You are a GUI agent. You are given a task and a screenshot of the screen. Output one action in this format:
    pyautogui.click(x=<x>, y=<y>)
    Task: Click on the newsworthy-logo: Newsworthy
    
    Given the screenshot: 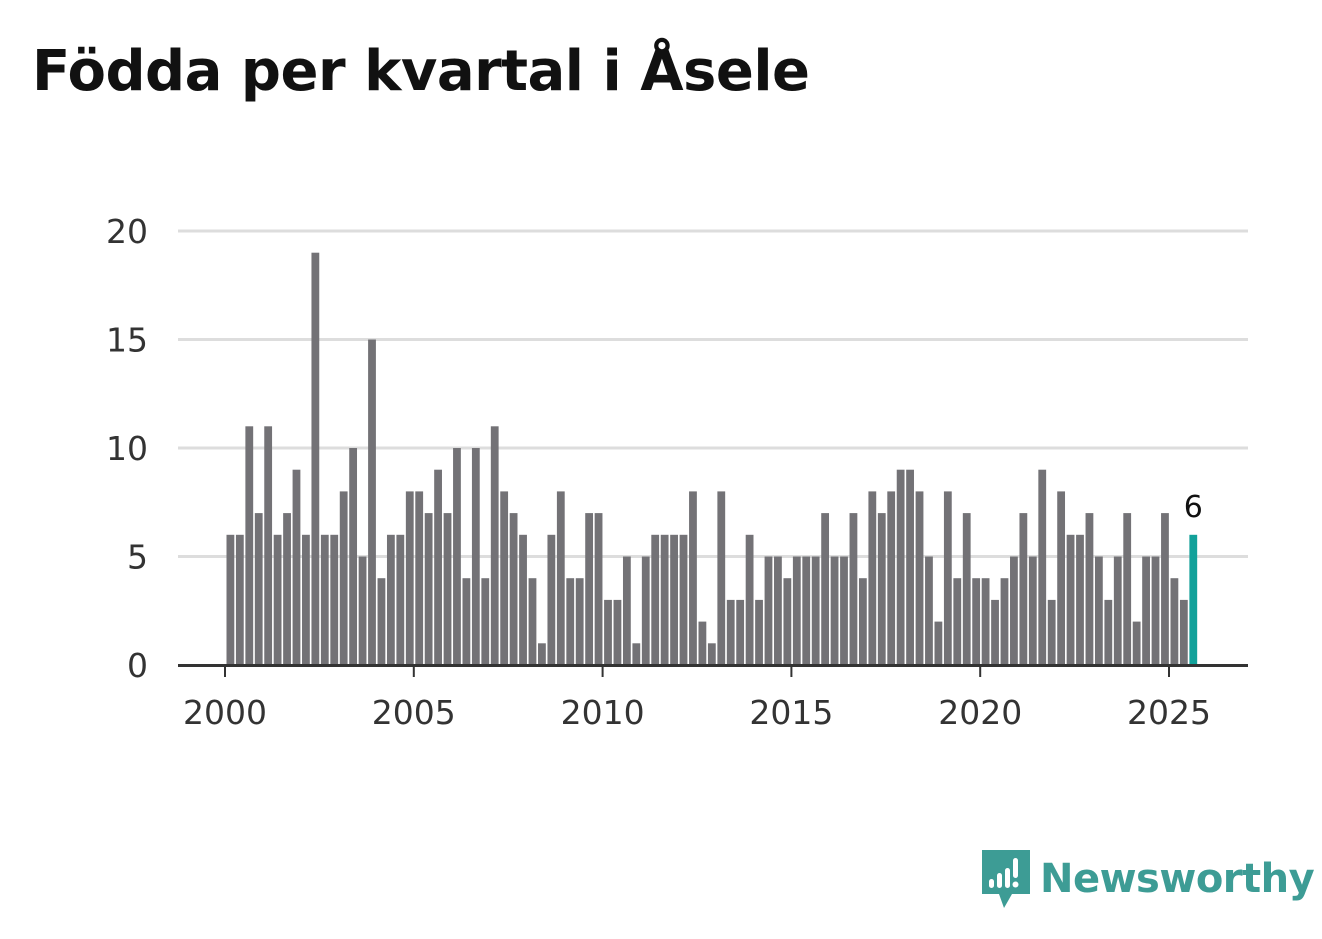 What is the action you would take?
    pyautogui.click(x=1147, y=879)
    